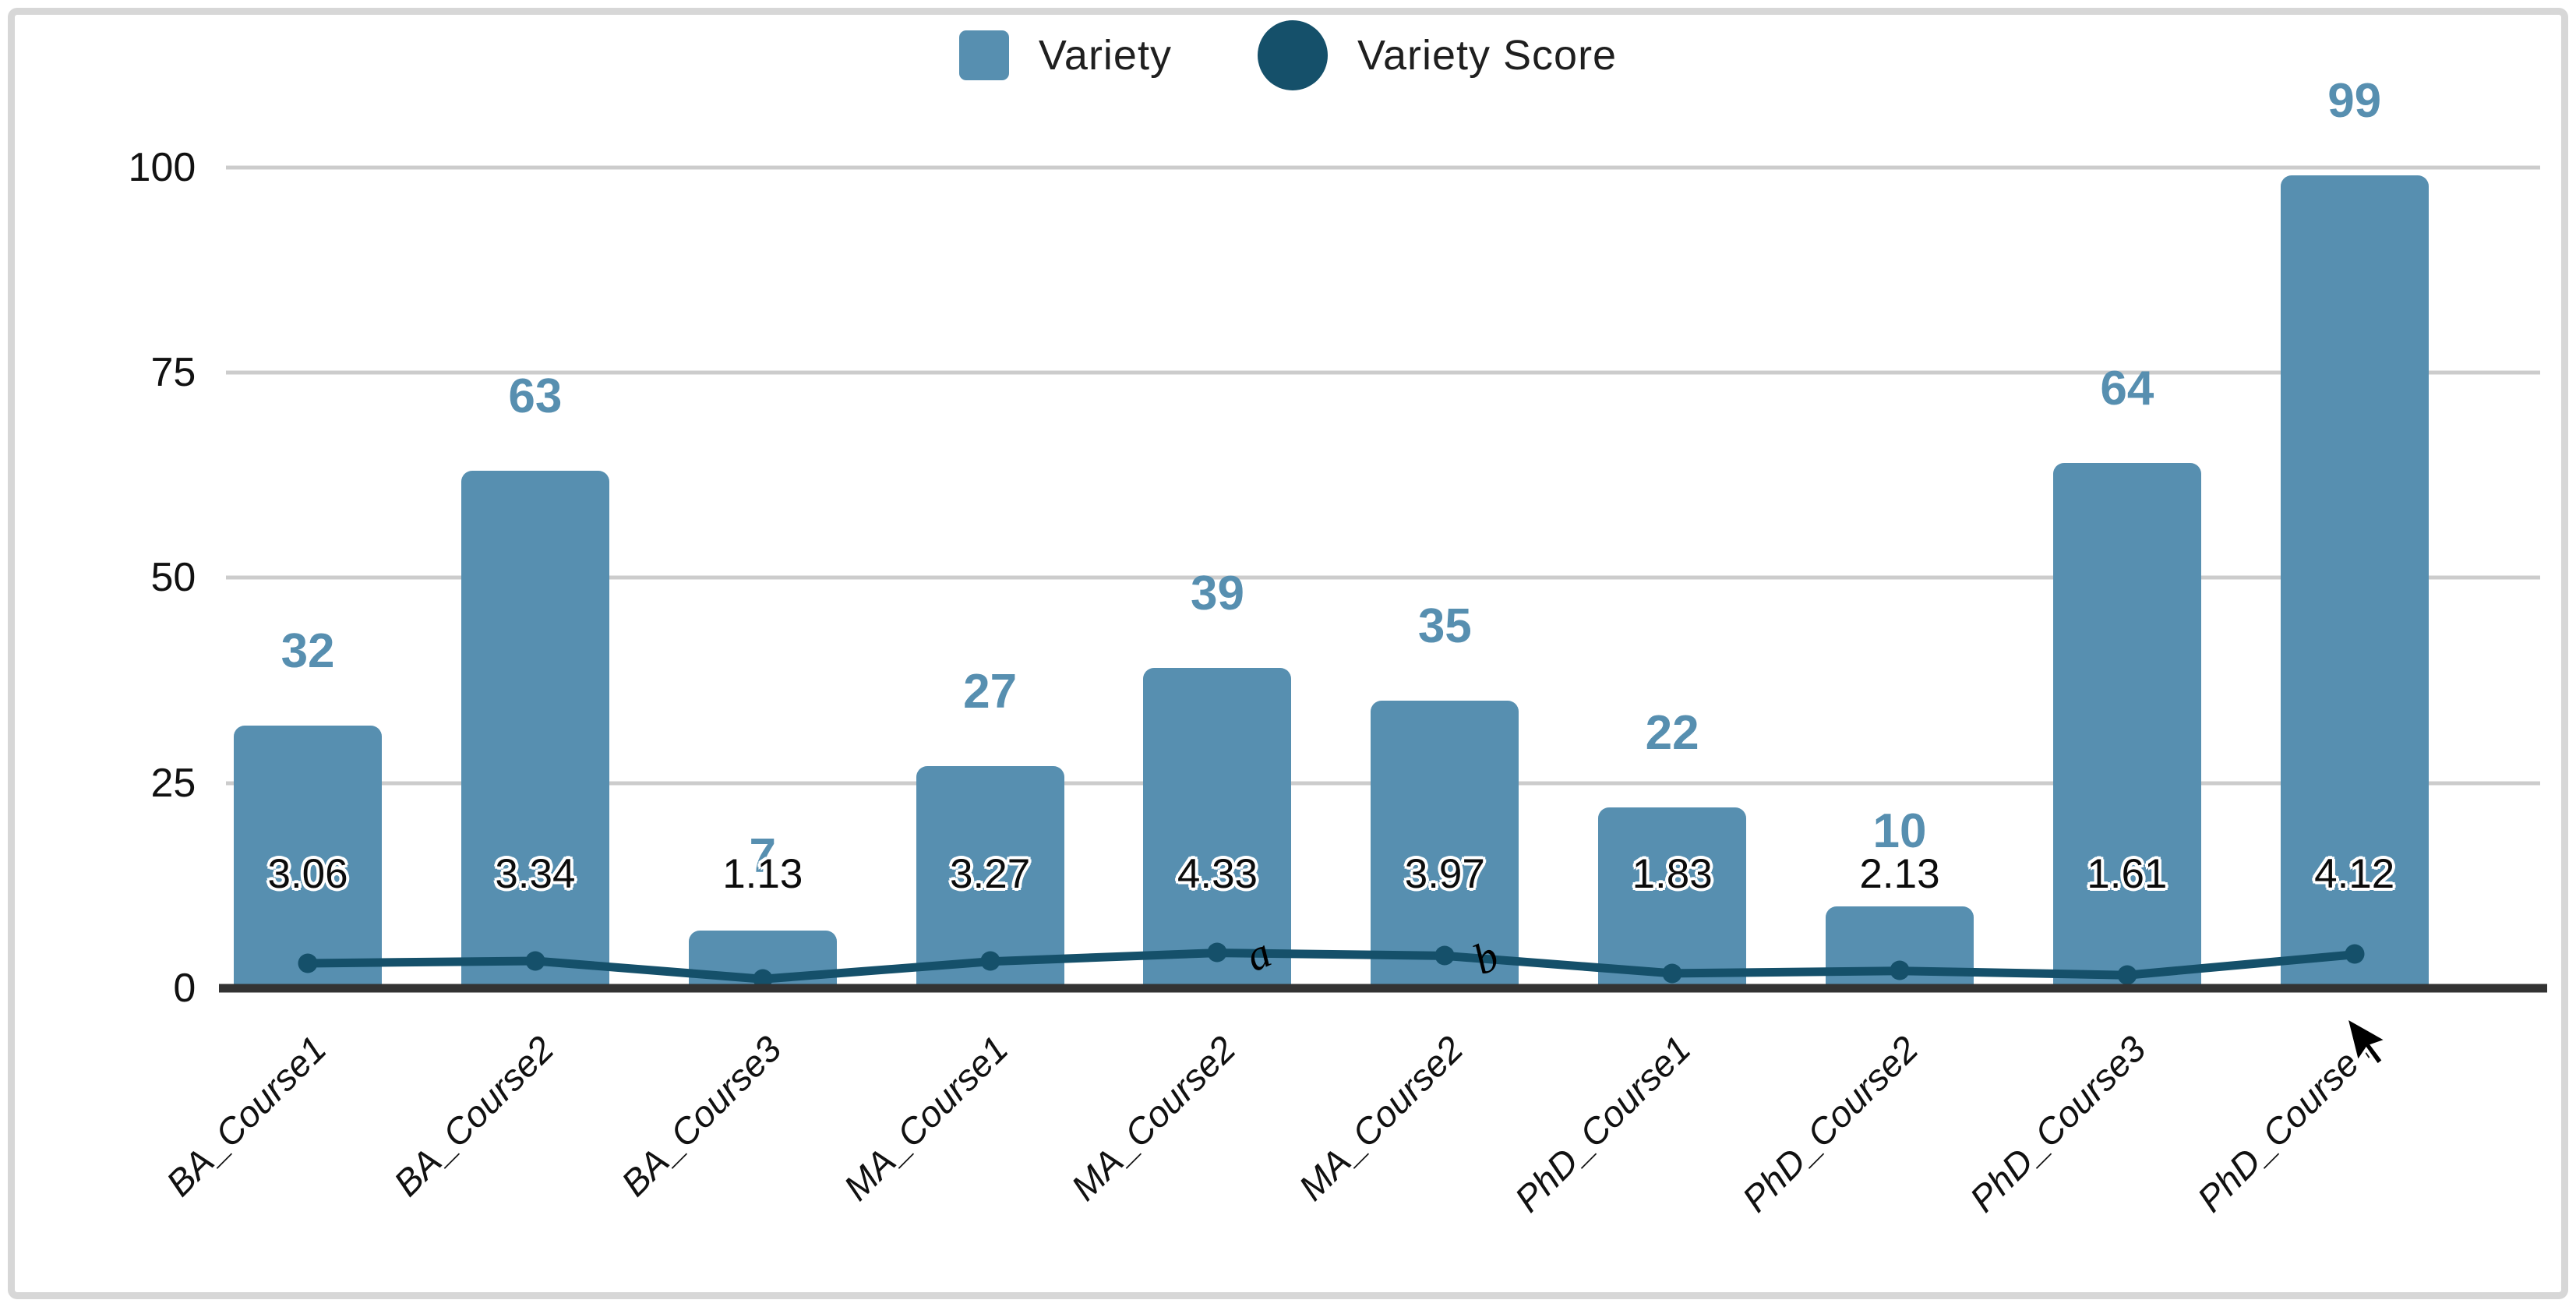  I want to click on score-value-label: 3.34, so click(535, 873).